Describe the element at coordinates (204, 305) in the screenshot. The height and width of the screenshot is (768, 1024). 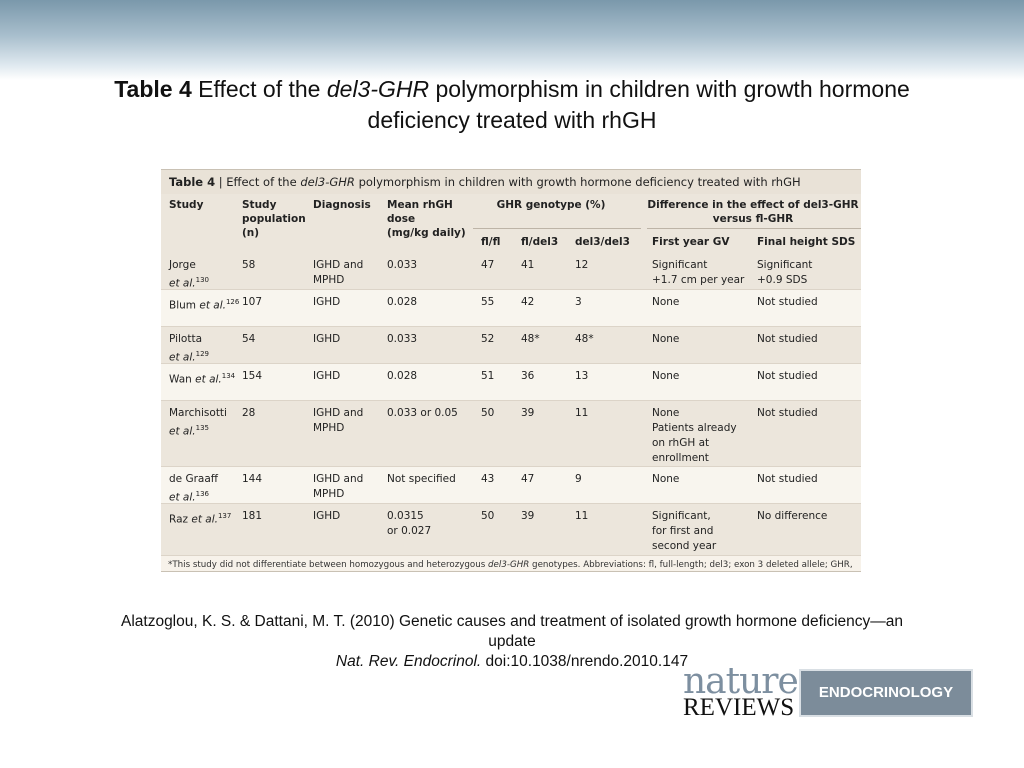
I see `cell-study: Blum et al.126` at that location.